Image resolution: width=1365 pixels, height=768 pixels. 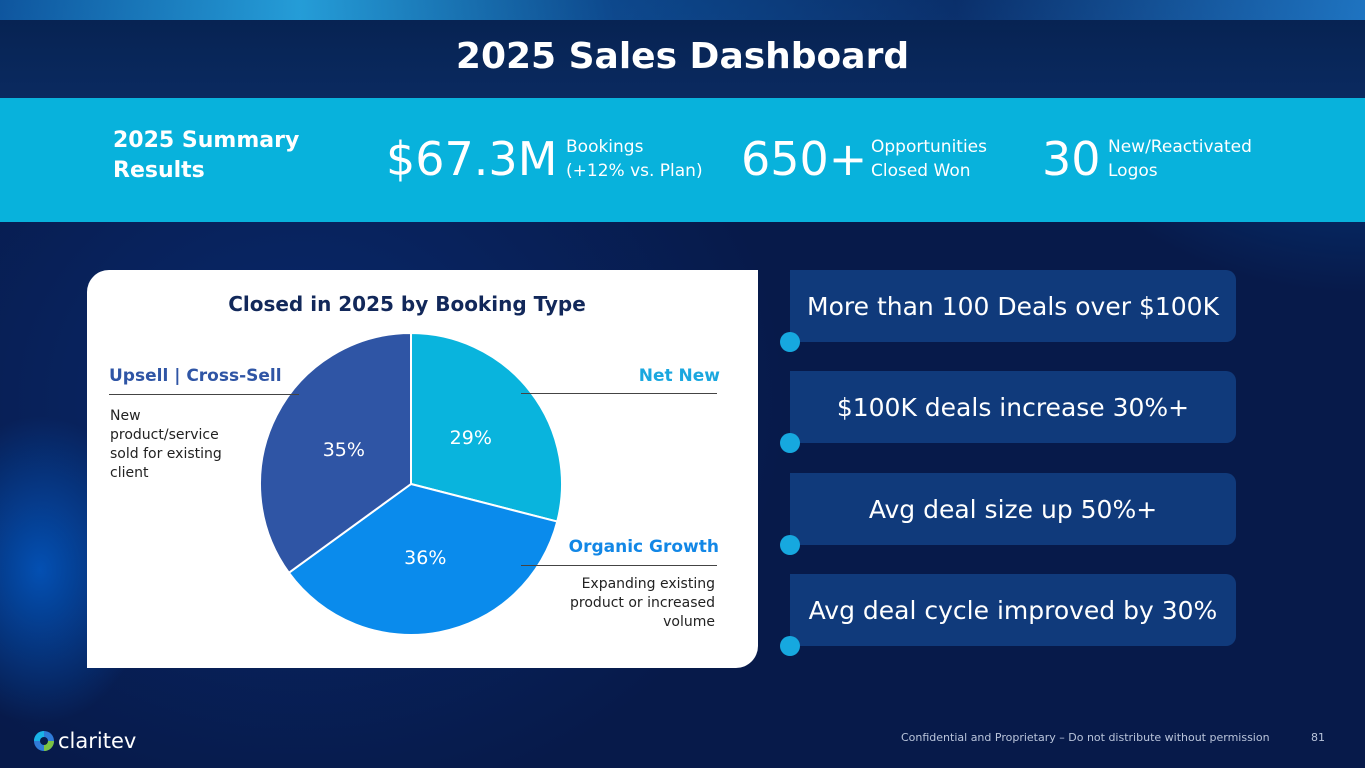 I want to click on company-logo: claritev, so click(x=85, y=741).